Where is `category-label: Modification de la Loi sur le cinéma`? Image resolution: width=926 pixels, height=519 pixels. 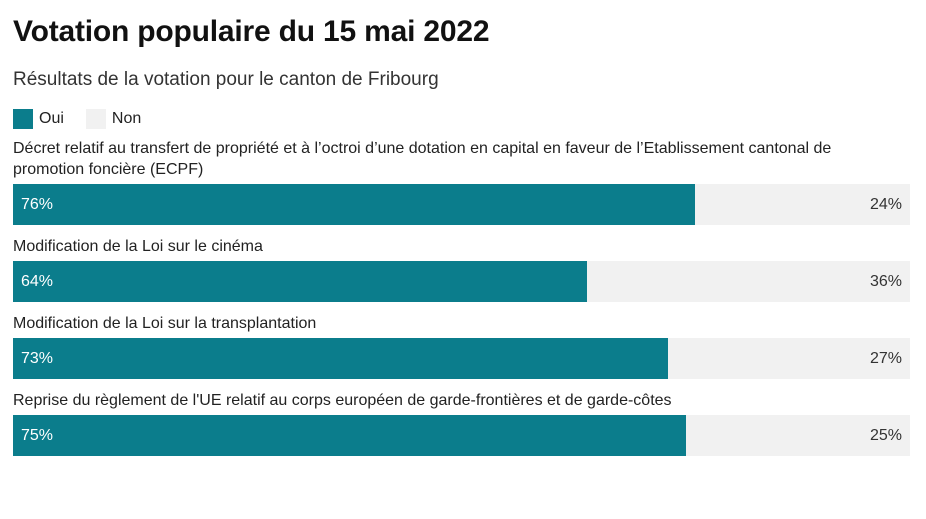 category-label: Modification de la Loi sur le cinéma is located at coordinates (138, 246).